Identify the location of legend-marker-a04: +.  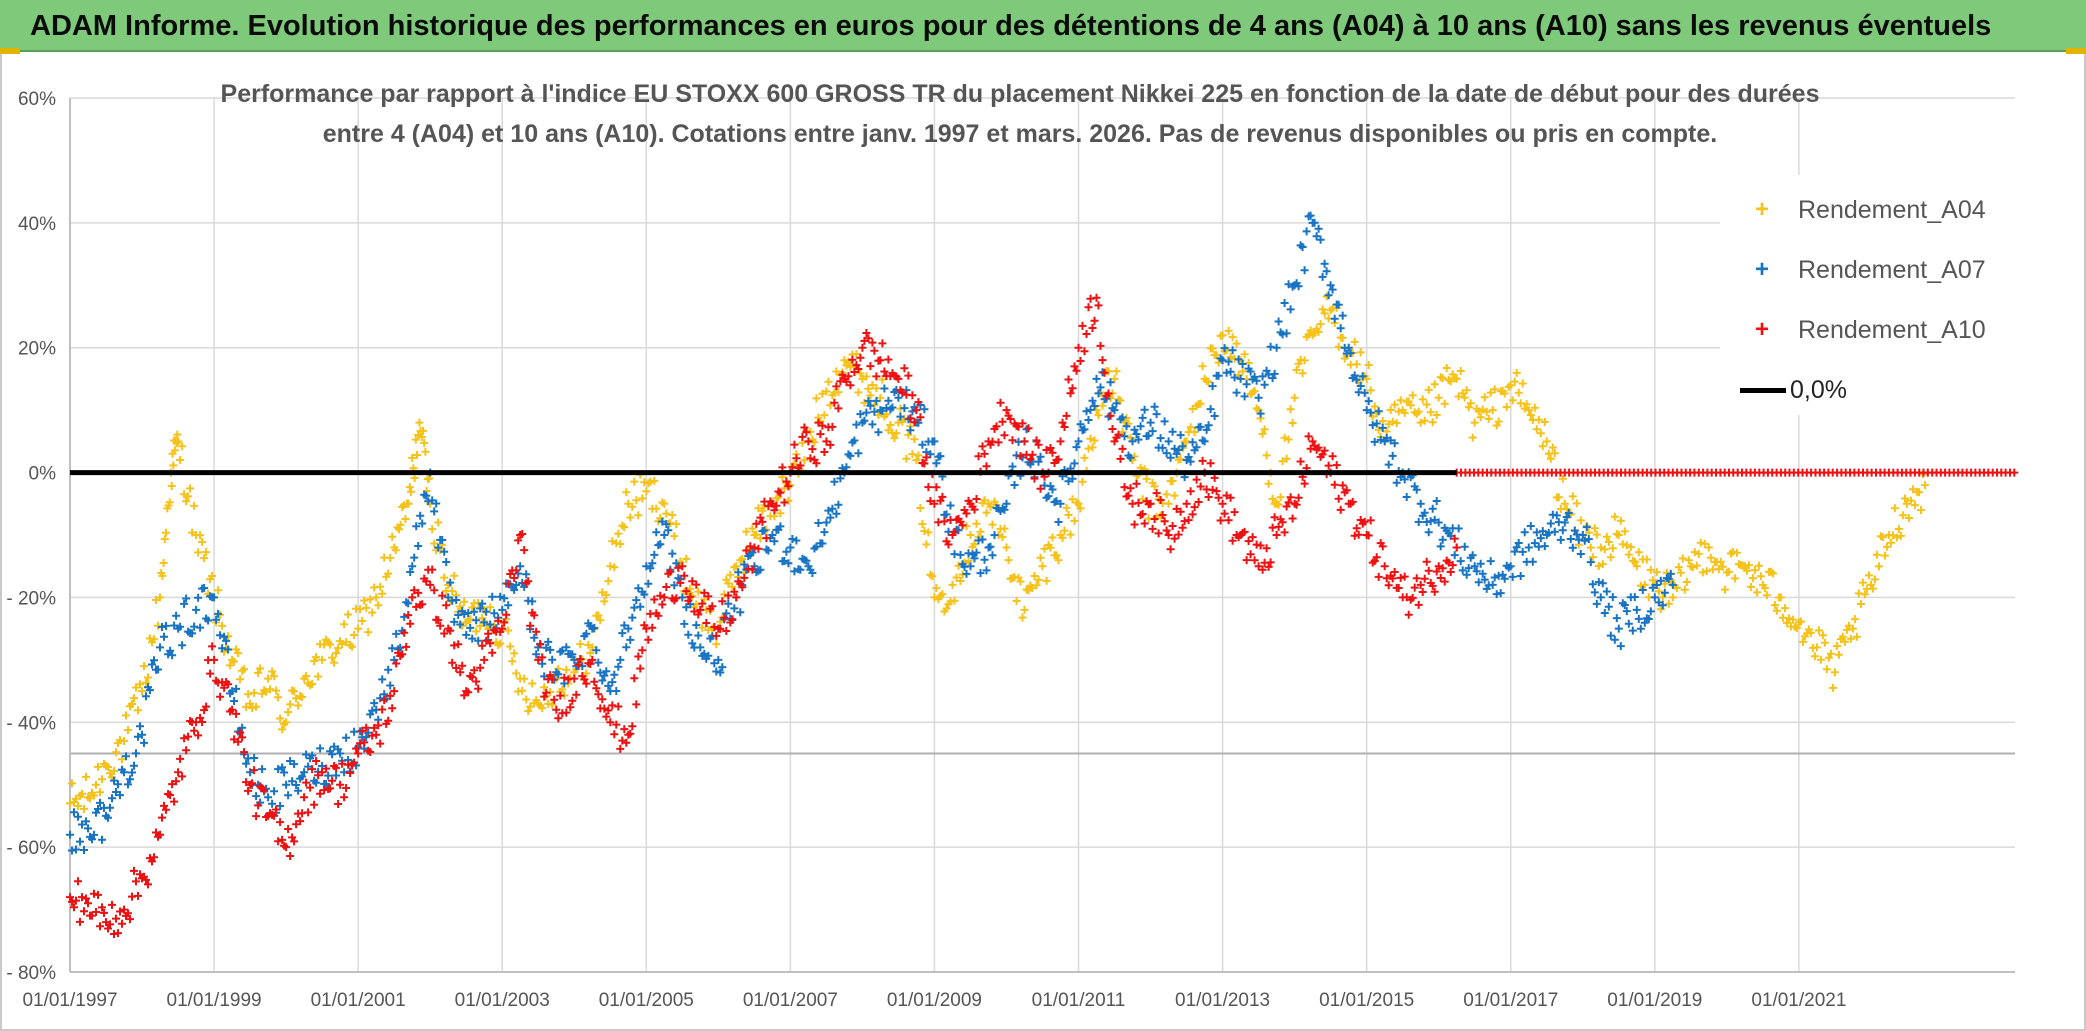
(1761, 209).